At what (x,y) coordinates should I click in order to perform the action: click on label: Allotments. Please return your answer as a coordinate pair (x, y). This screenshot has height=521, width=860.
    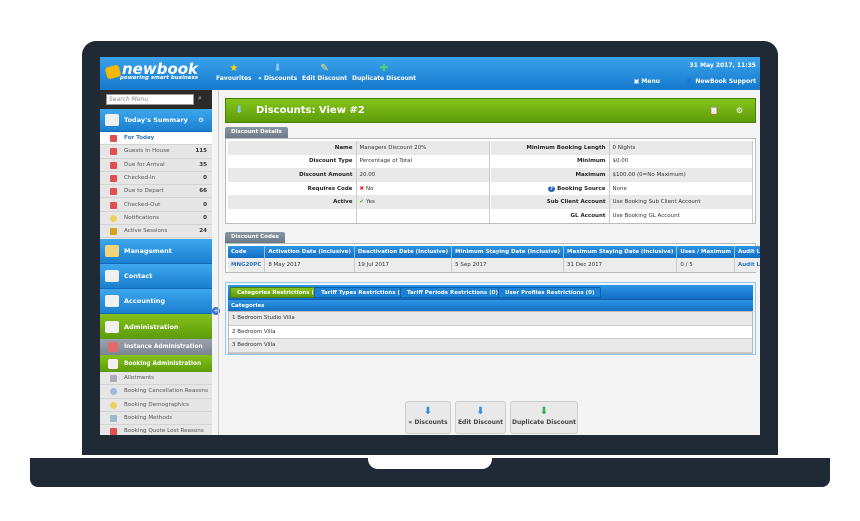
    Looking at the image, I should click on (139, 378).